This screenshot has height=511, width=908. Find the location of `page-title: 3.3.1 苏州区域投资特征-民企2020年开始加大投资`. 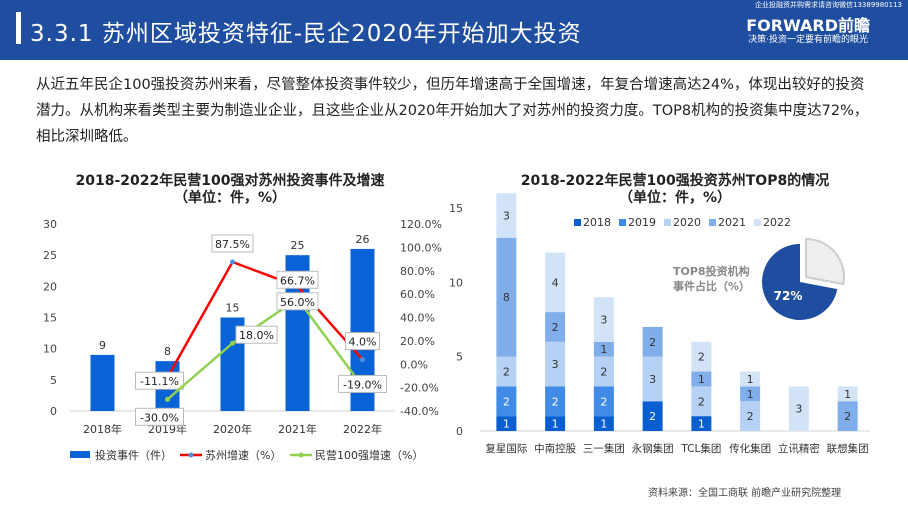

page-title: 3.3.1 苏州区域投资特征-民企2020年开始加大投资 is located at coordinates (306, 34).